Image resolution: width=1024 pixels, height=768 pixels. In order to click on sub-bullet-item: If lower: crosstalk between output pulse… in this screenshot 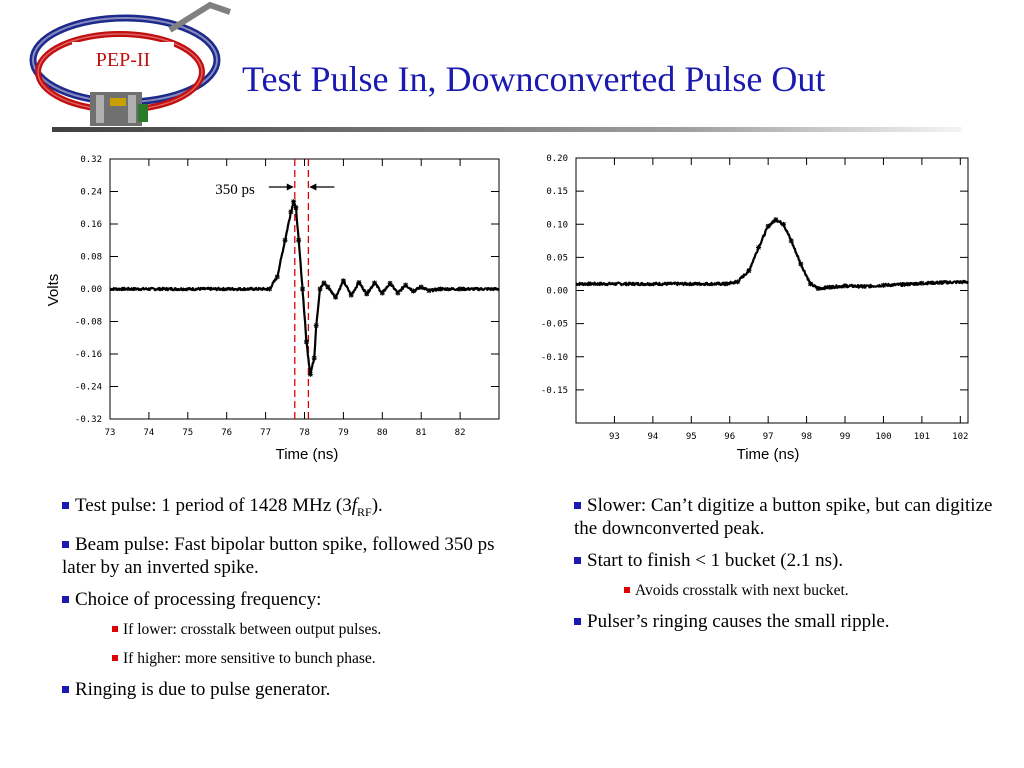, I will do `click(312, 629)`.